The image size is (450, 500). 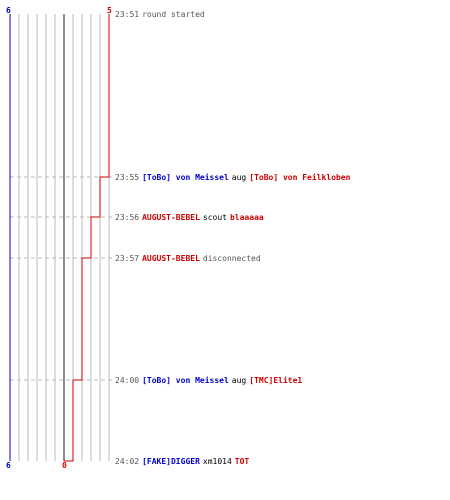 I want to click on blue-bottom-count: 6, so click(x=8, y=465).